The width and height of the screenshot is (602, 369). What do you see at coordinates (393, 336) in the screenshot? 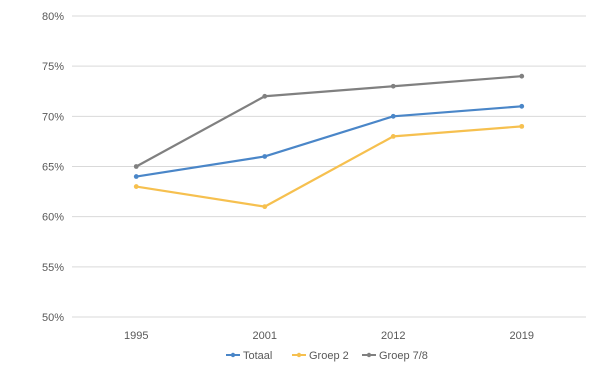
I see `x-tick-label: 2012` at bounding box center [393, 336].